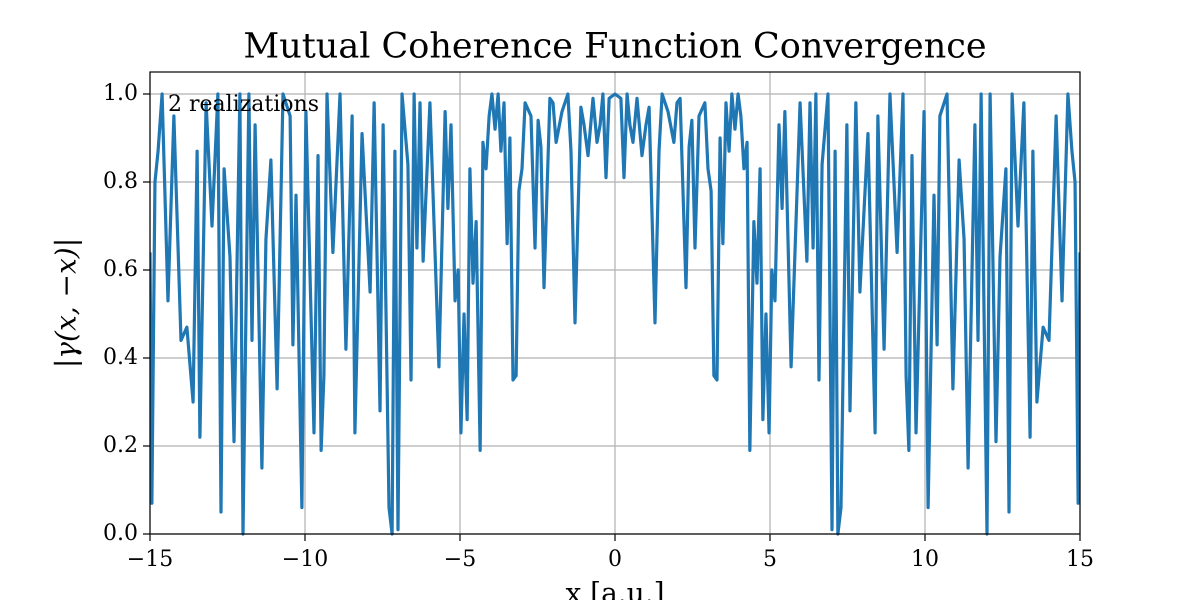  I want to click on y-tick-label: 0.2, so click(120, 445).